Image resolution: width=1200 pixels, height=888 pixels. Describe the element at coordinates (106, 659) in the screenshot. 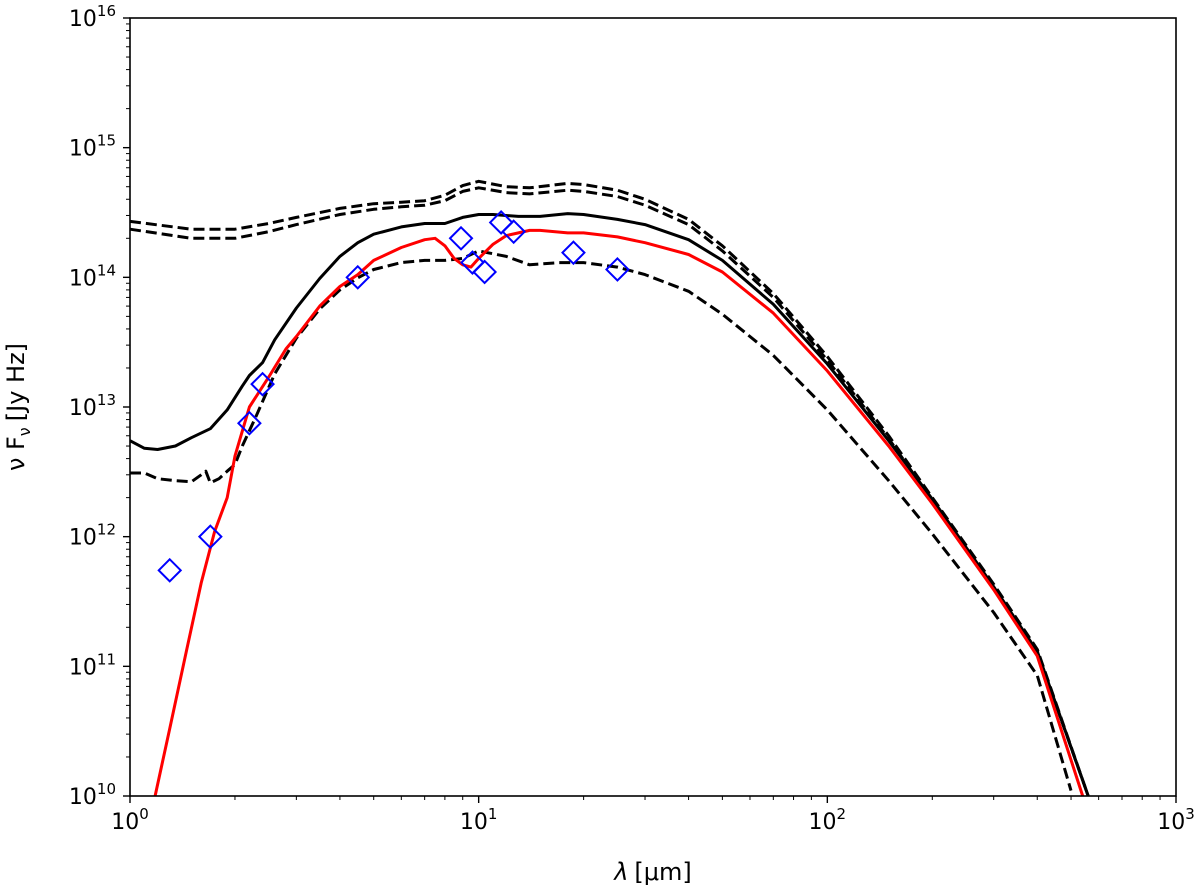

I see `y-tick-exp: 11` at that location.